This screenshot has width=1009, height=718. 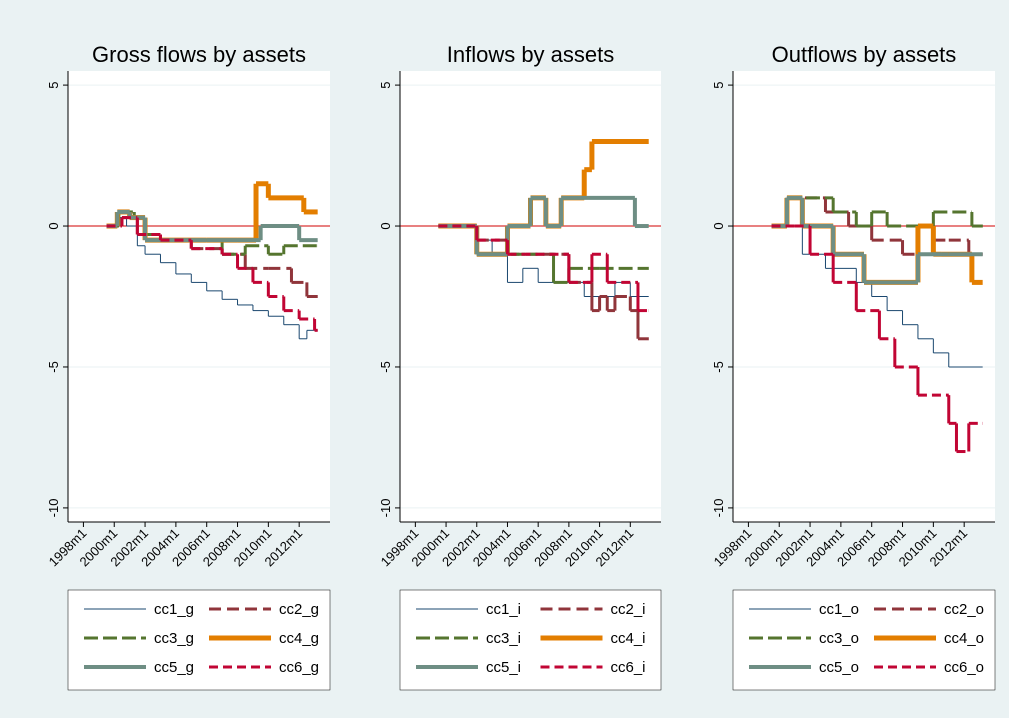 I want to click on legend-label: cc6_i, so click(x=628, y=667).